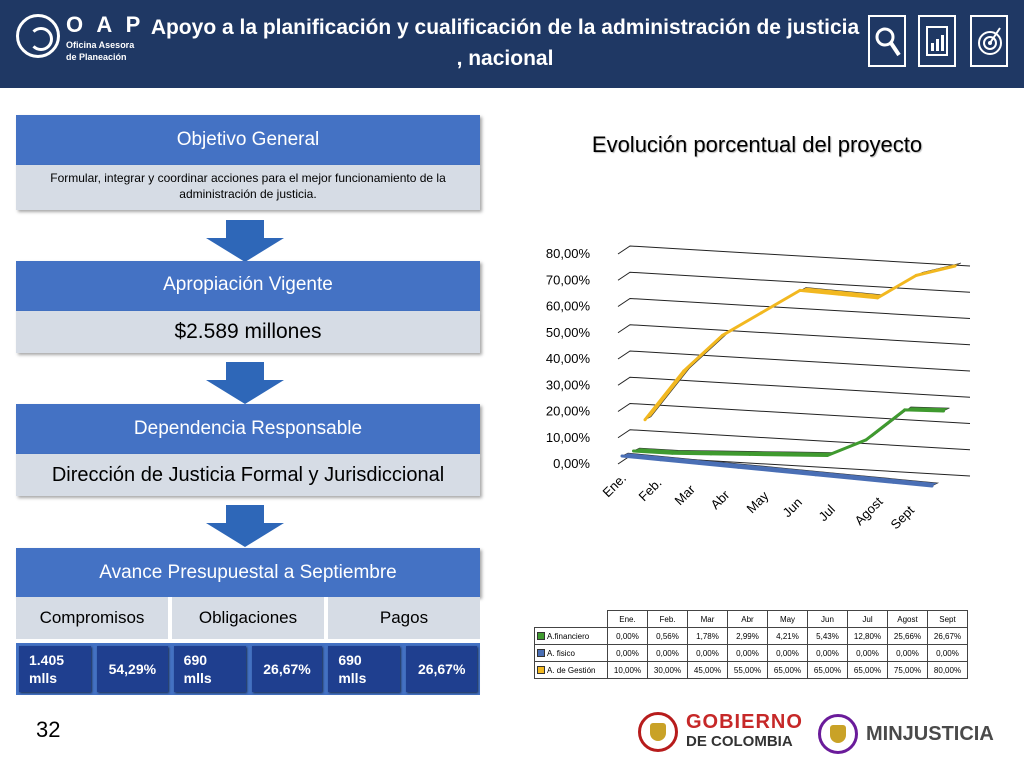 The image size is (1024, 768). I want to click on series-ribbon, so click(791, 431).